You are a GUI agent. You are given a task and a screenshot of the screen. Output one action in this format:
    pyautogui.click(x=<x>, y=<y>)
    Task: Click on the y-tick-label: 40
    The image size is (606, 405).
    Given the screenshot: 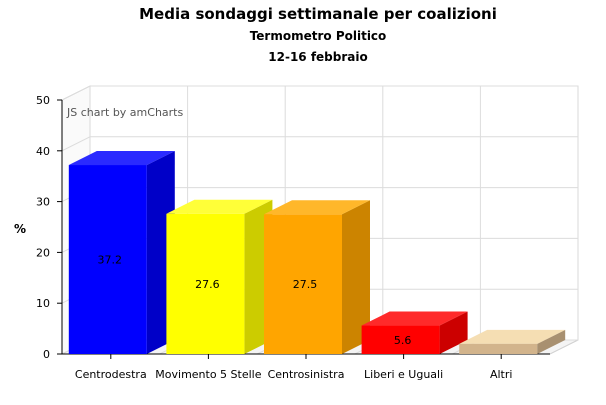 What is the action you would take?
    pyautogui.click(x=43, y=151)
    